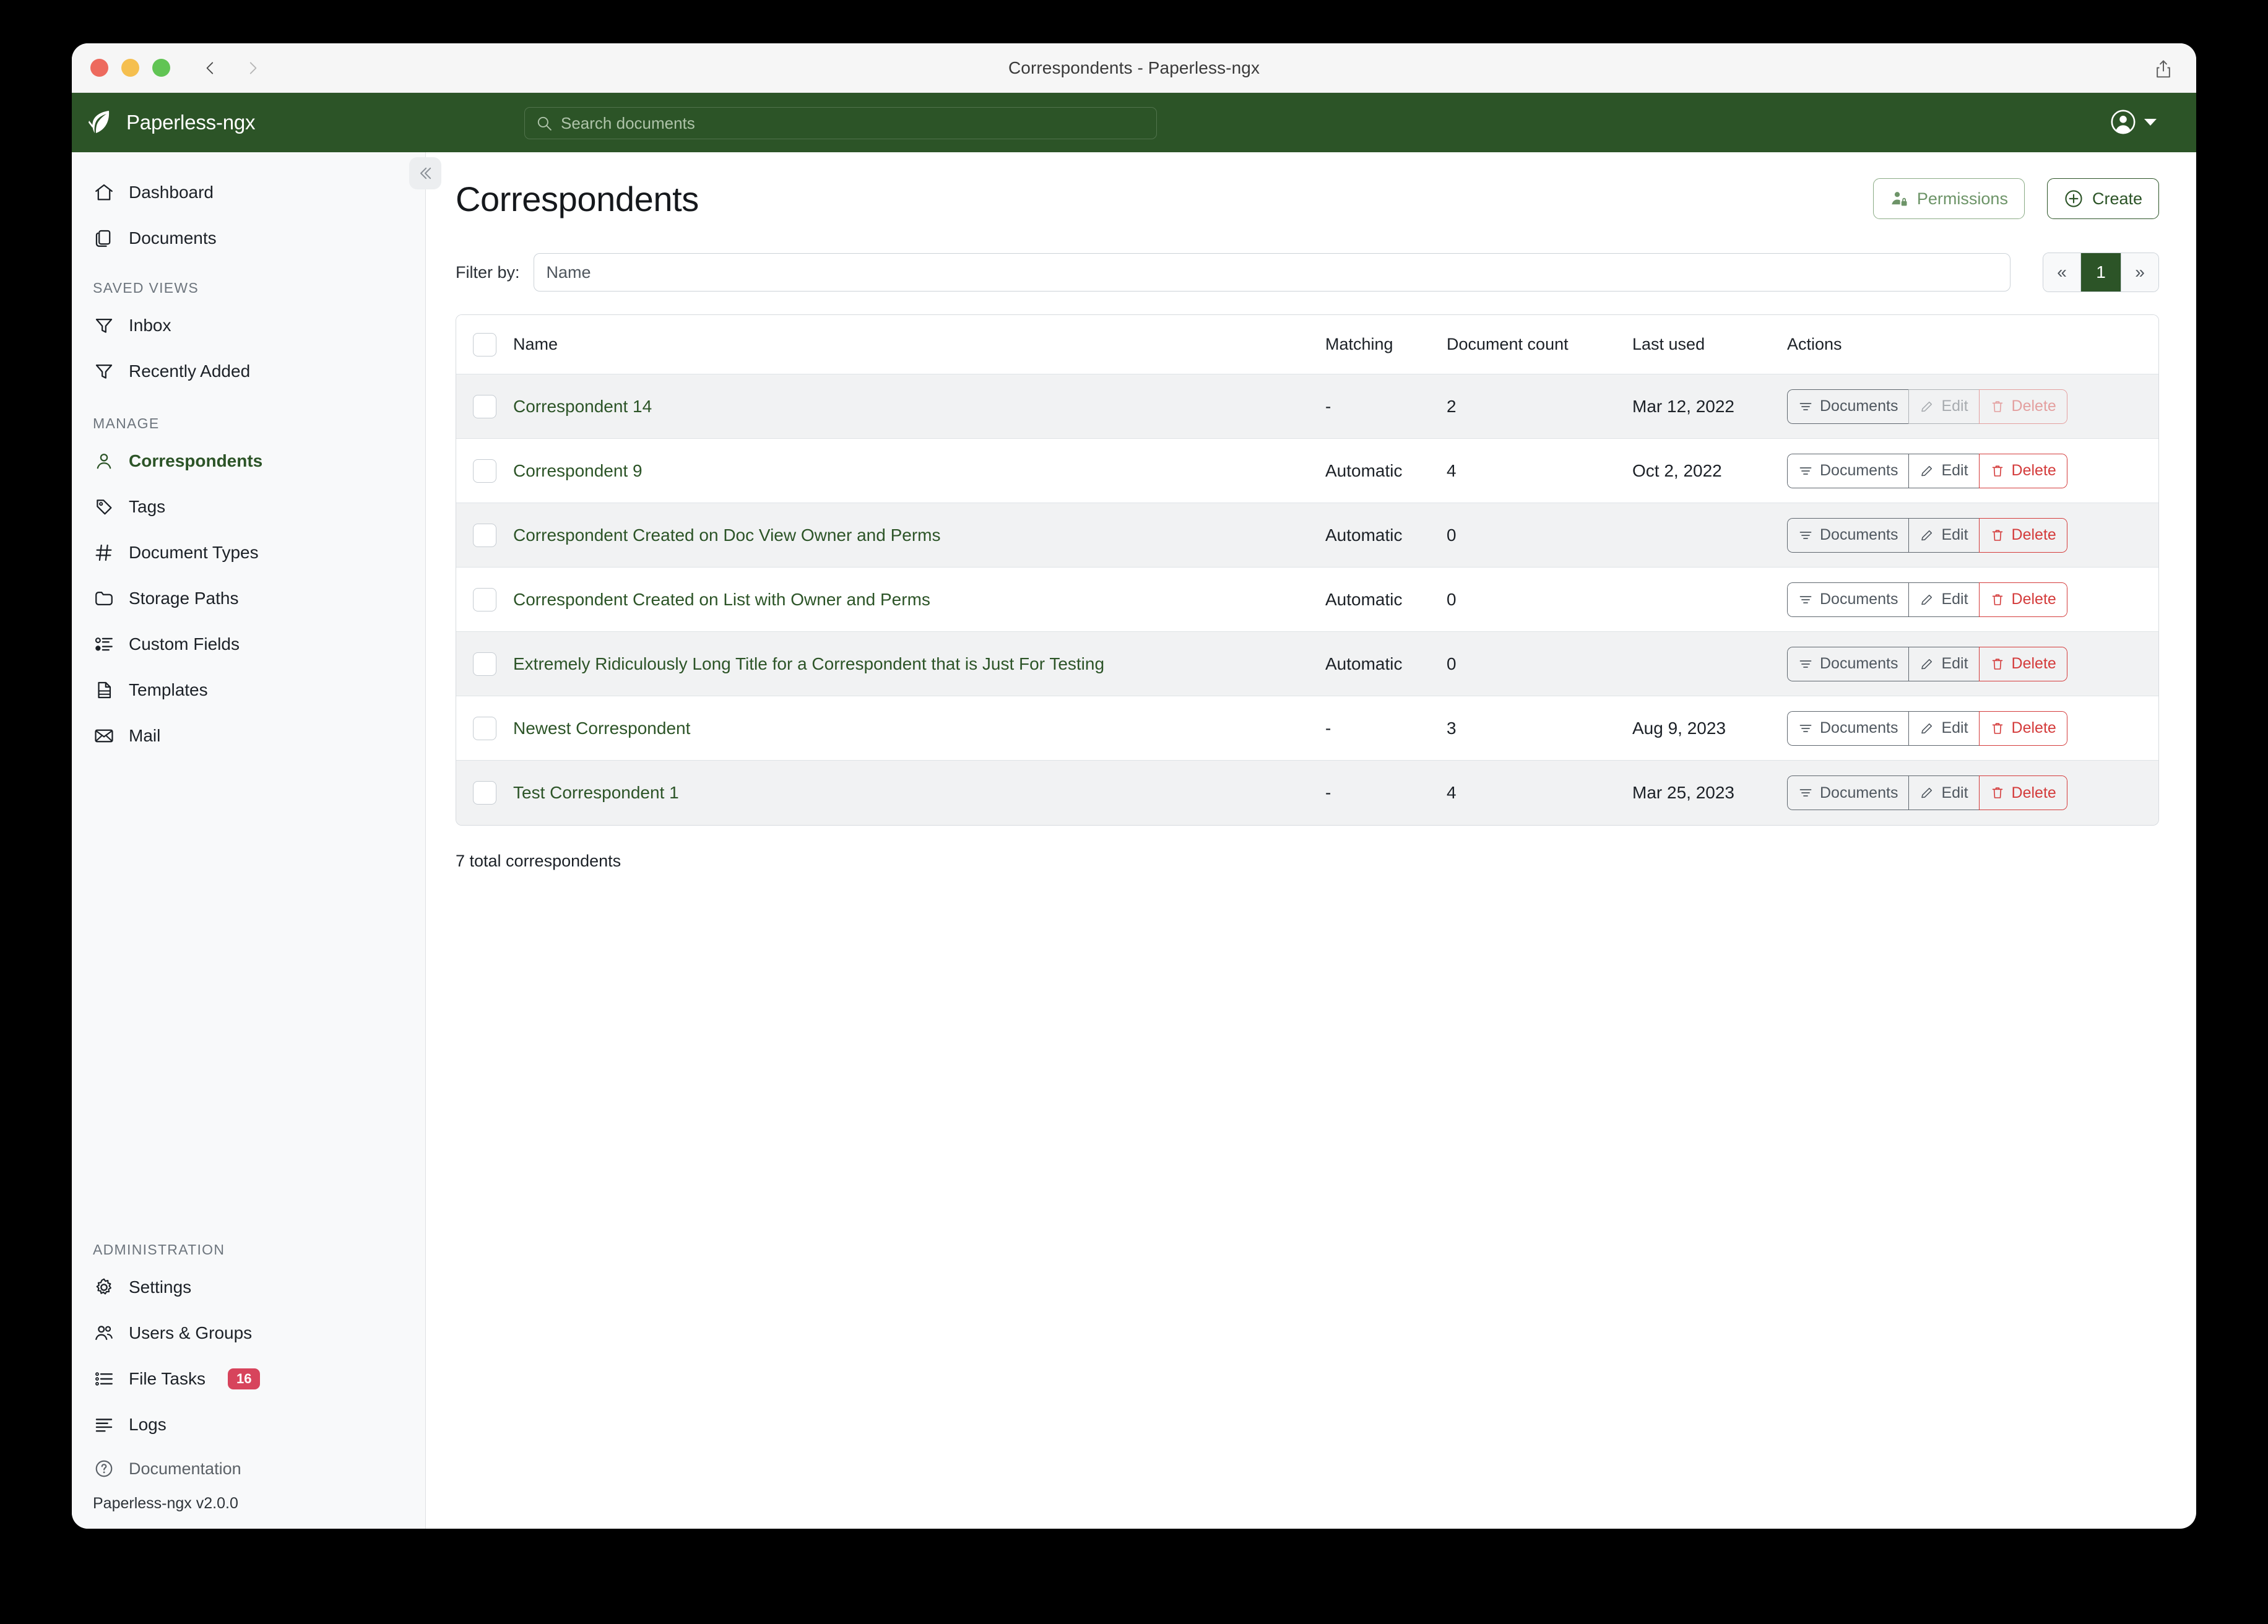  Describe the element at coordinates (248, 238) in the screenshot. I see `sidebar-item-documents: Documents` at that location.